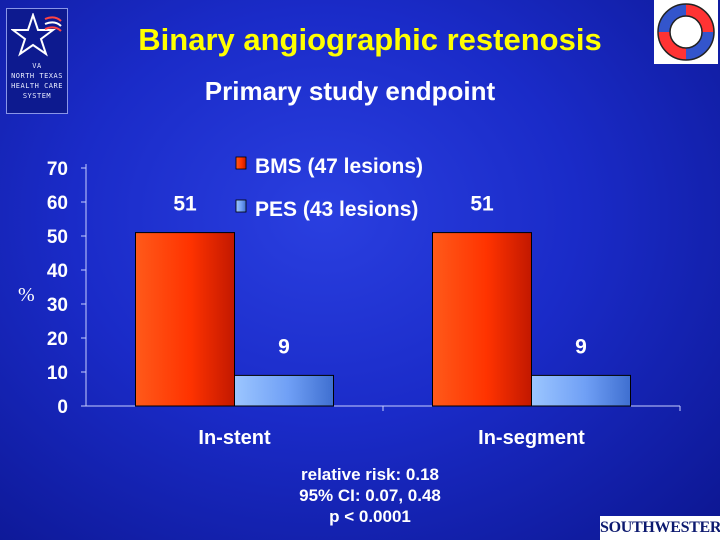 Image resolution: width=720 pixels, height=540 pixels. What do you see at coordinates (37, 76) in the screenshot?
I see `va-logo-line: NORTH TEXAS` at bounding box center [37, 76].